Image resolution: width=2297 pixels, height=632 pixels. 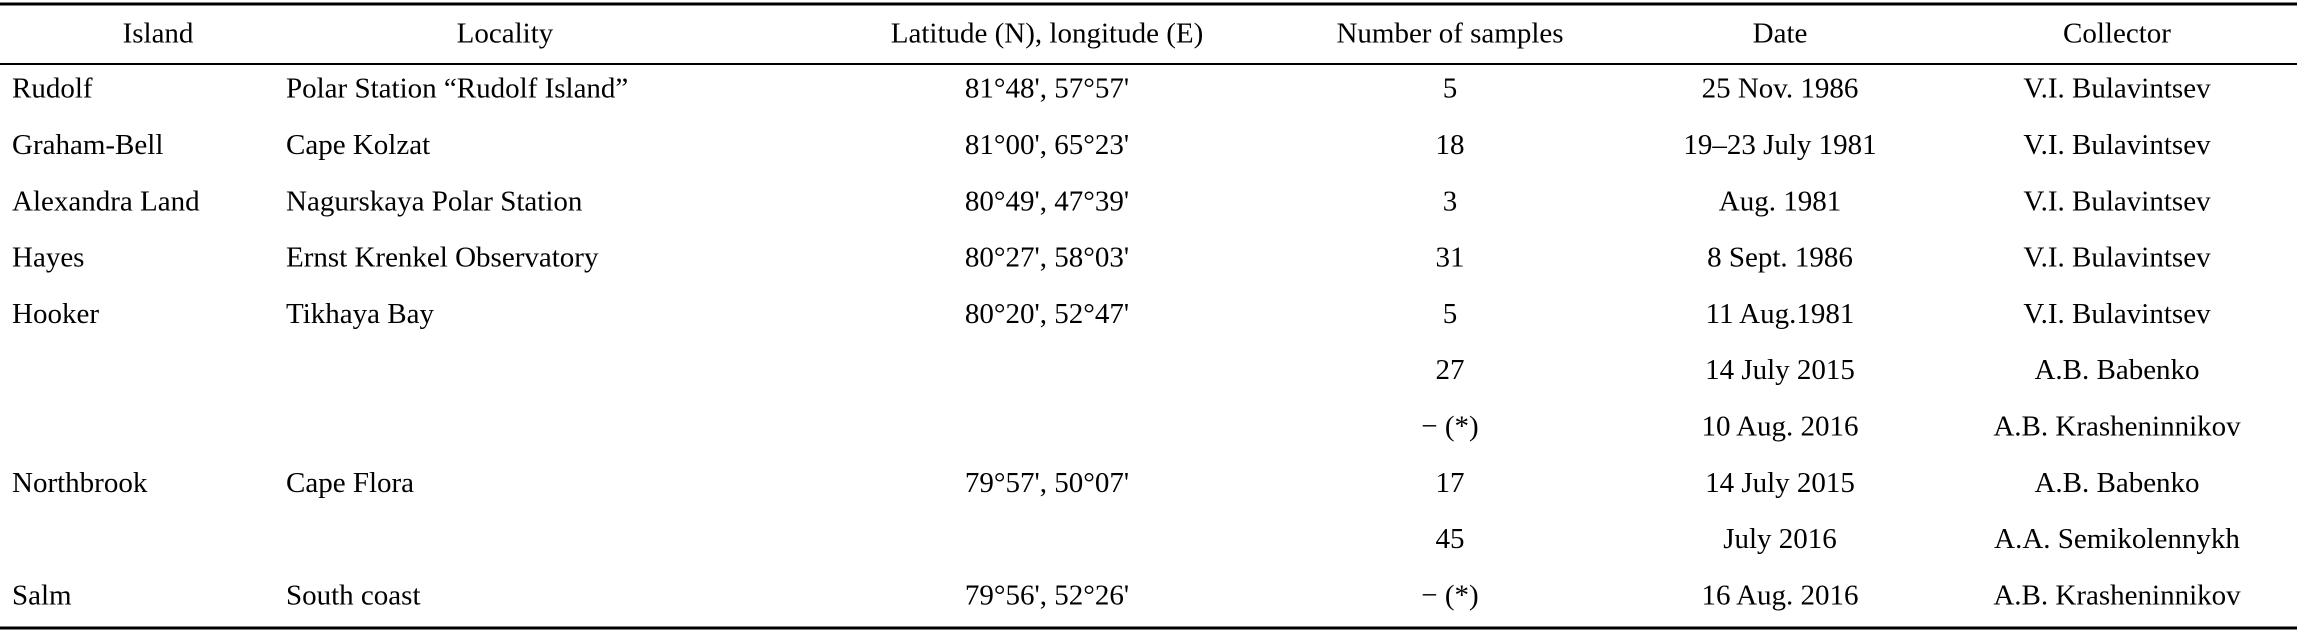 What do you see at coordinates (1047, 89) in the screenshot?
I see `table-cell: 81°48', 57°57'` at bounding box center [1047, 89].